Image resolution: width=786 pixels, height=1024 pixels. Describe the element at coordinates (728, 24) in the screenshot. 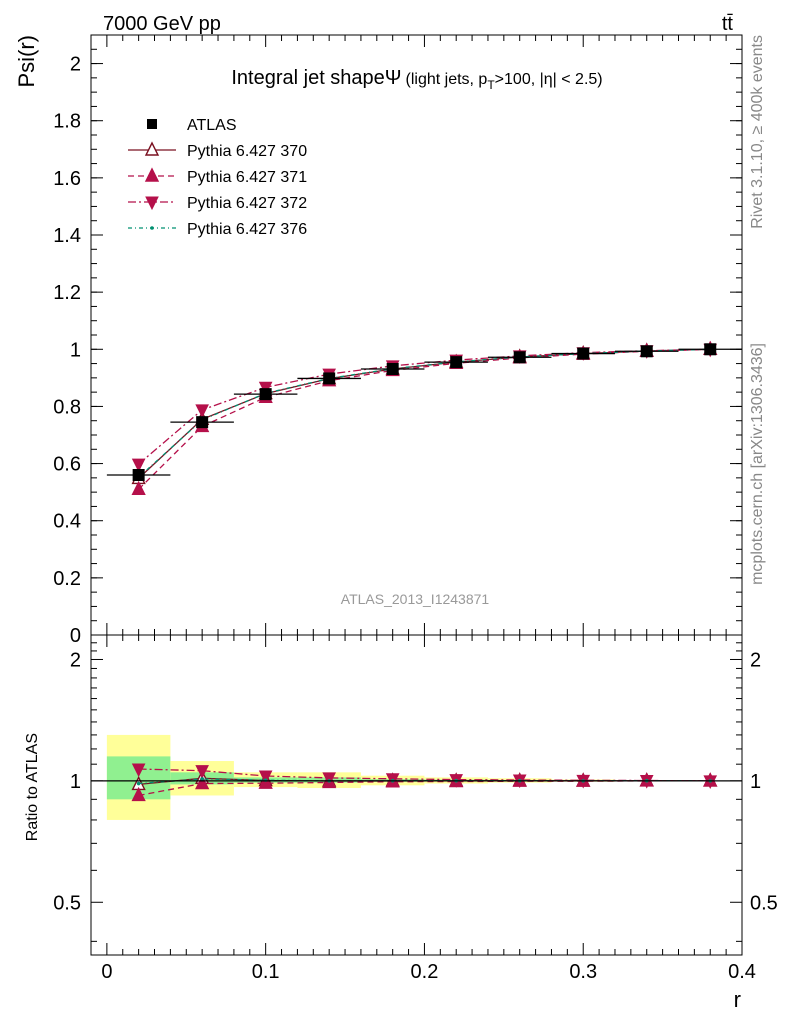

I see `header-process-label: tt̄` at that location.